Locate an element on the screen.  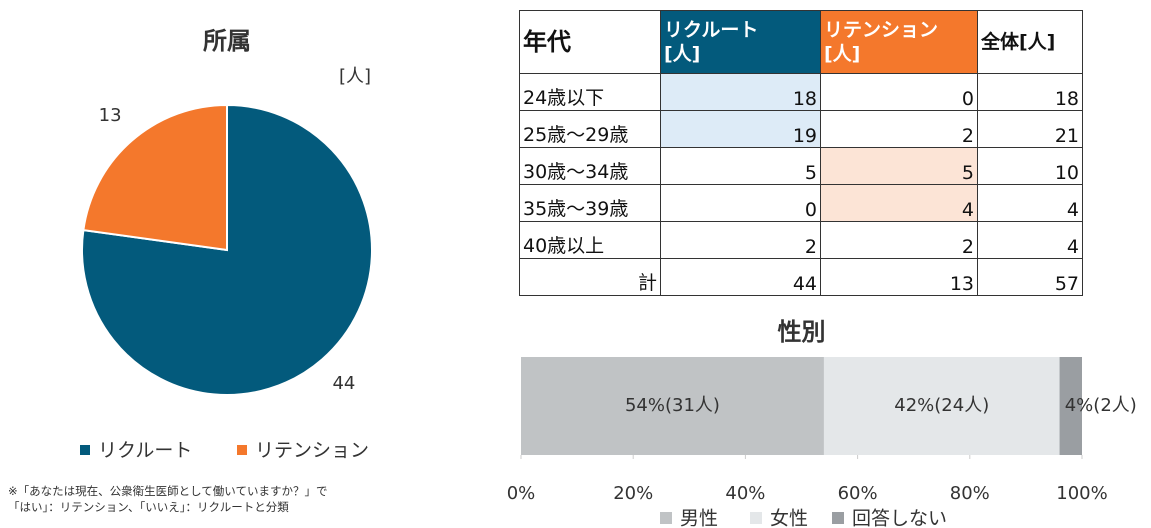
x-tick-label: 80% is located at coordinates (970, 493).